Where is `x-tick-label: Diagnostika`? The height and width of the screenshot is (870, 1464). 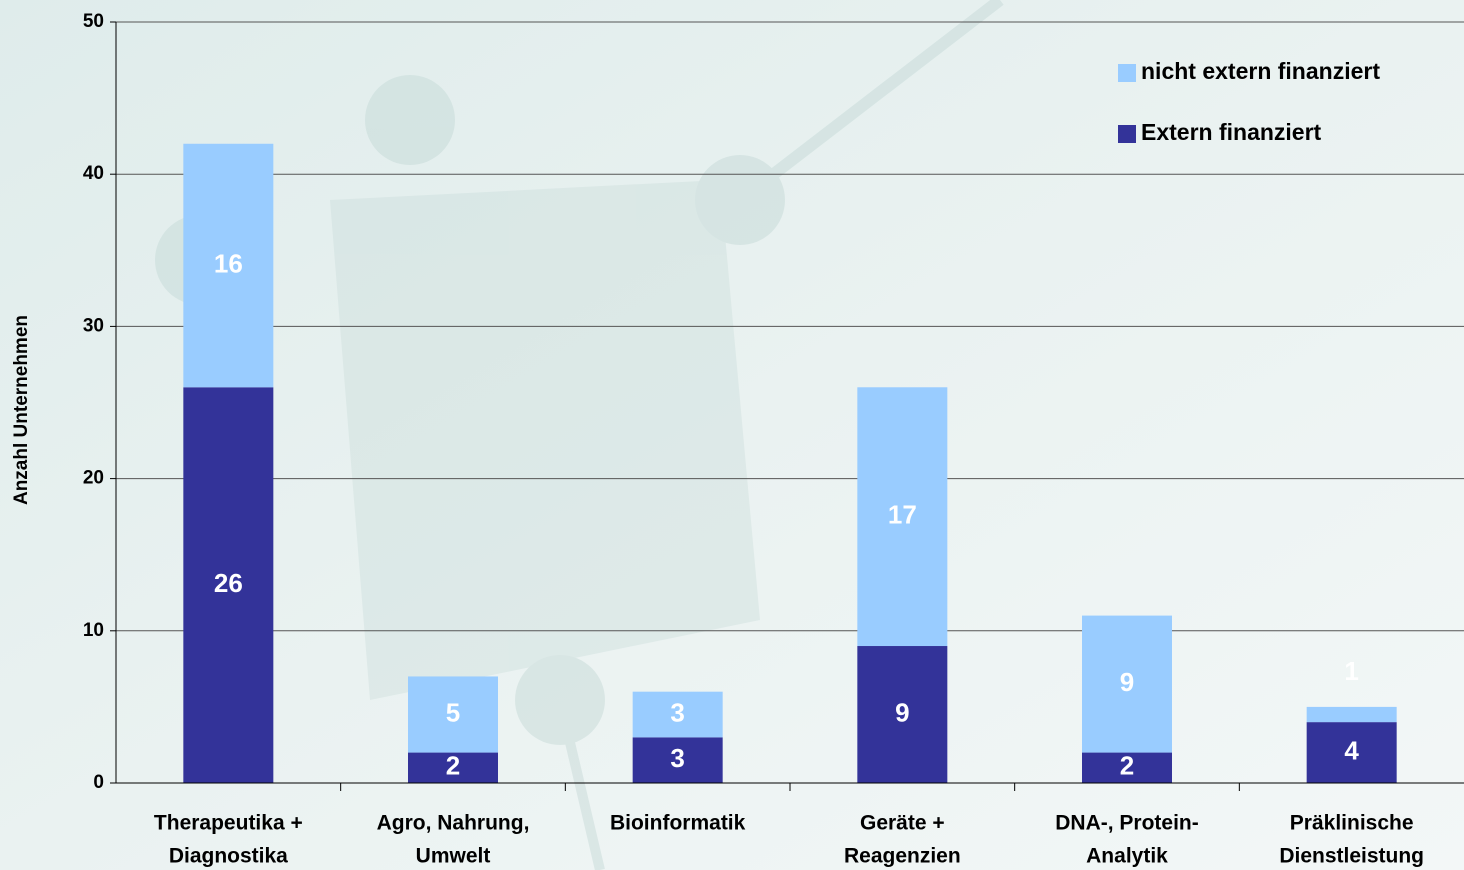 x-tick-label: Diagnostika is located at coordinates (228, 856).